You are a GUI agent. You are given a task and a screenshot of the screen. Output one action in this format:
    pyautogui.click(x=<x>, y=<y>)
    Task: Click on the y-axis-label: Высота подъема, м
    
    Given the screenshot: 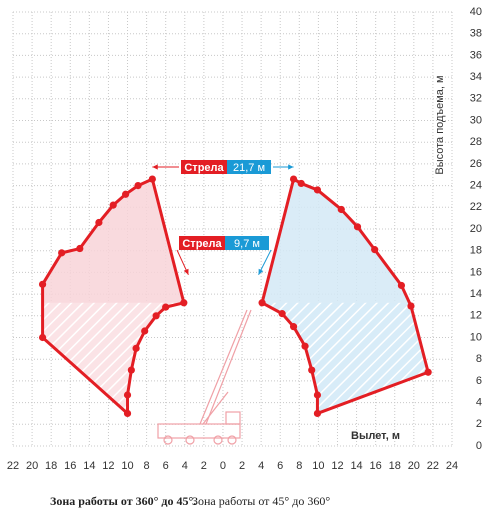 What is the action you would take?
    pyautogui.click(x=440, y=124)
    